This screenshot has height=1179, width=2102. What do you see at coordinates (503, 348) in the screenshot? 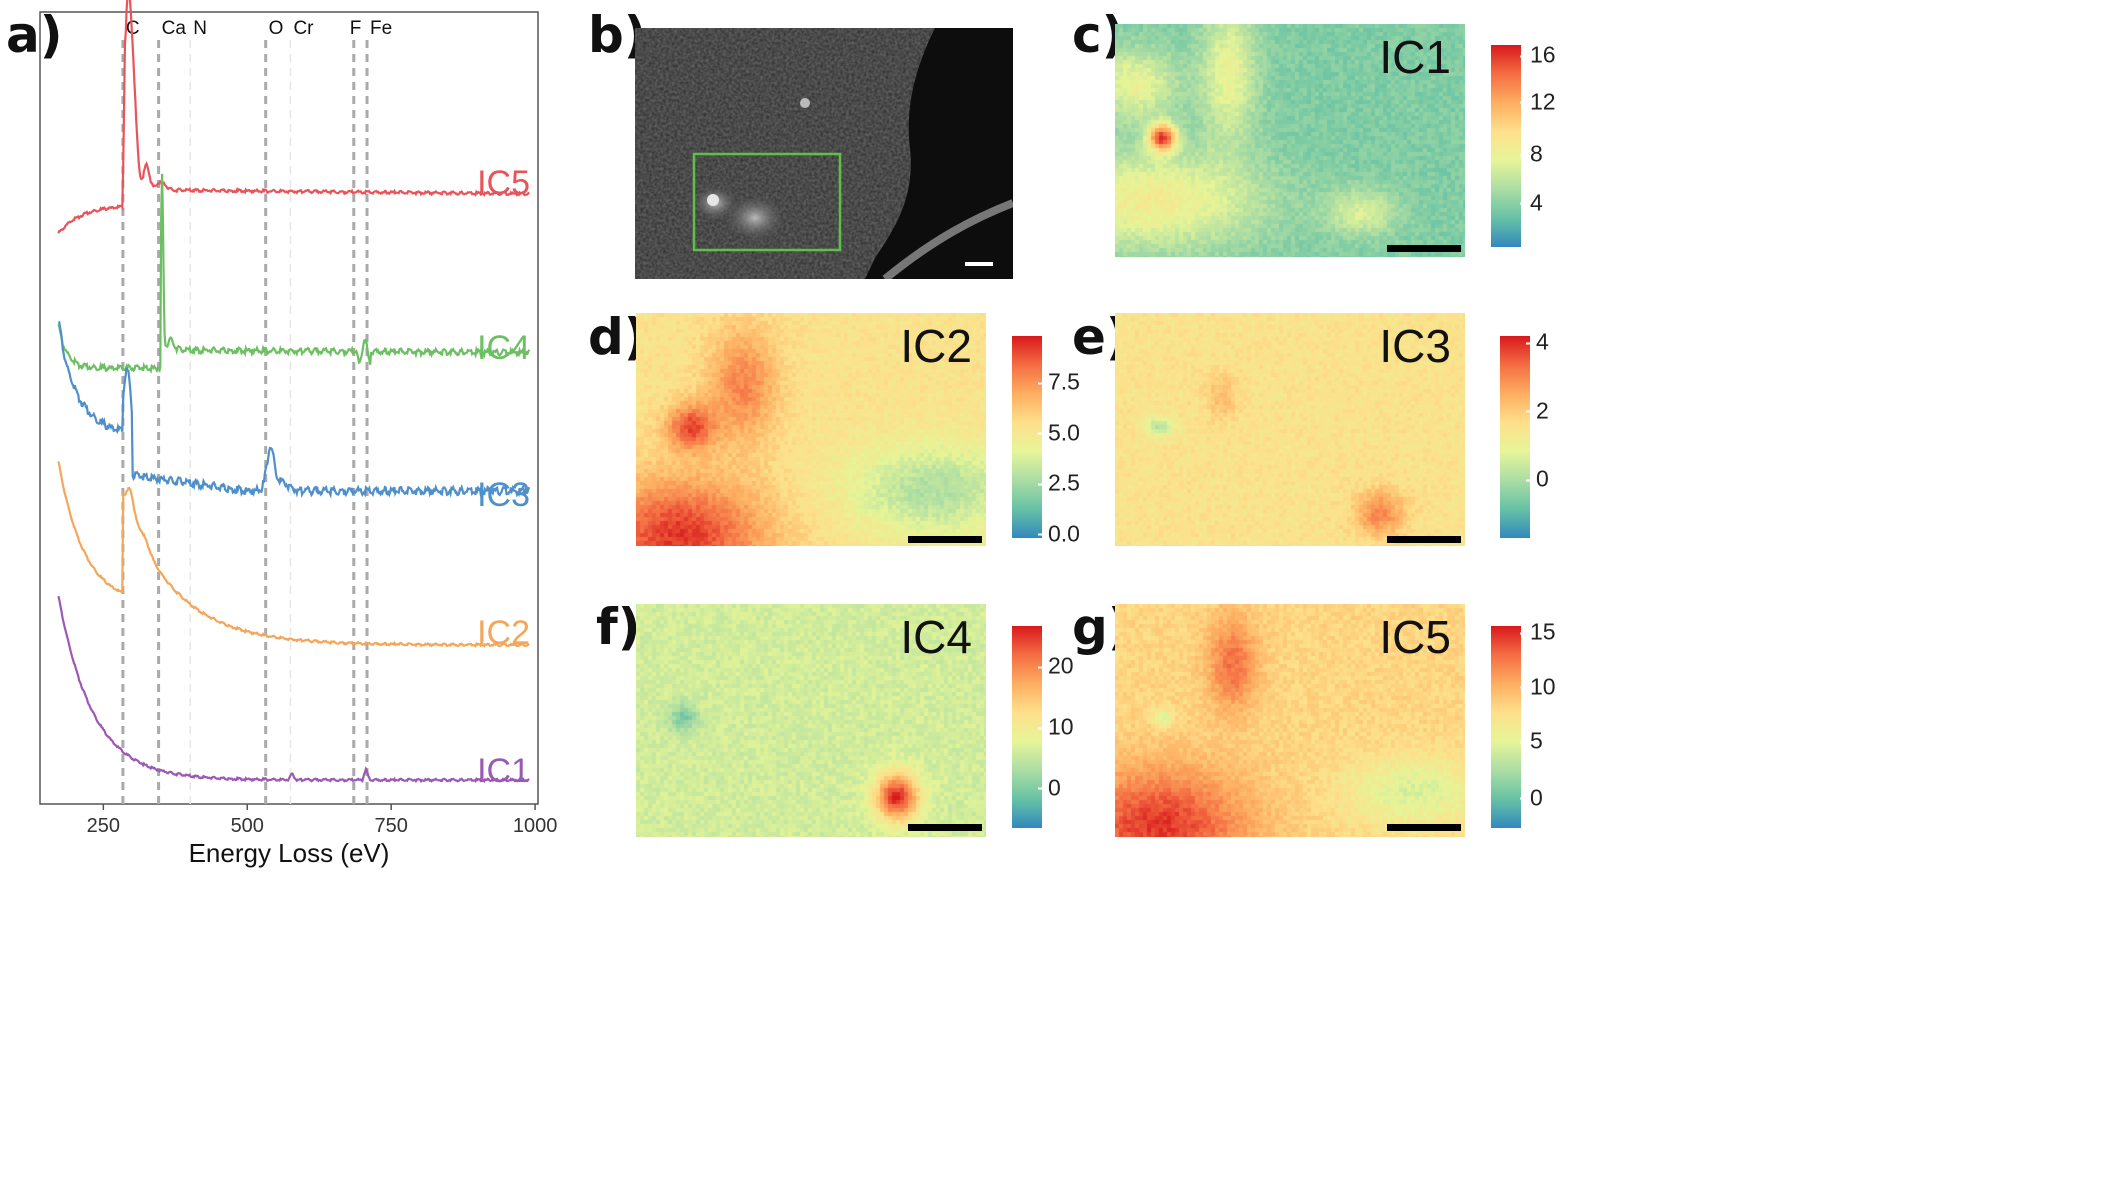
I see `series-label-IC4: IC4` at bounding box center [503, 348].